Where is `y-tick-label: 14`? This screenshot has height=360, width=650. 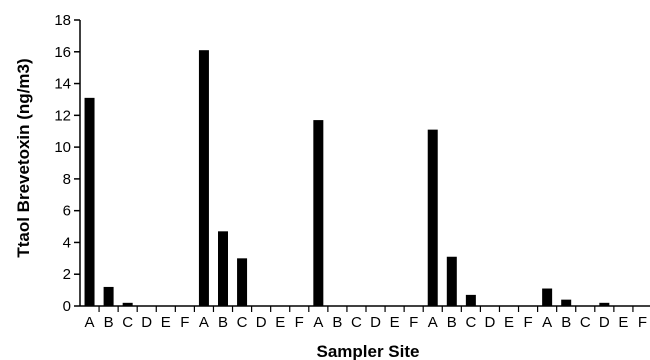
y-tick-label: 14 is located at coordinates (62, 84).